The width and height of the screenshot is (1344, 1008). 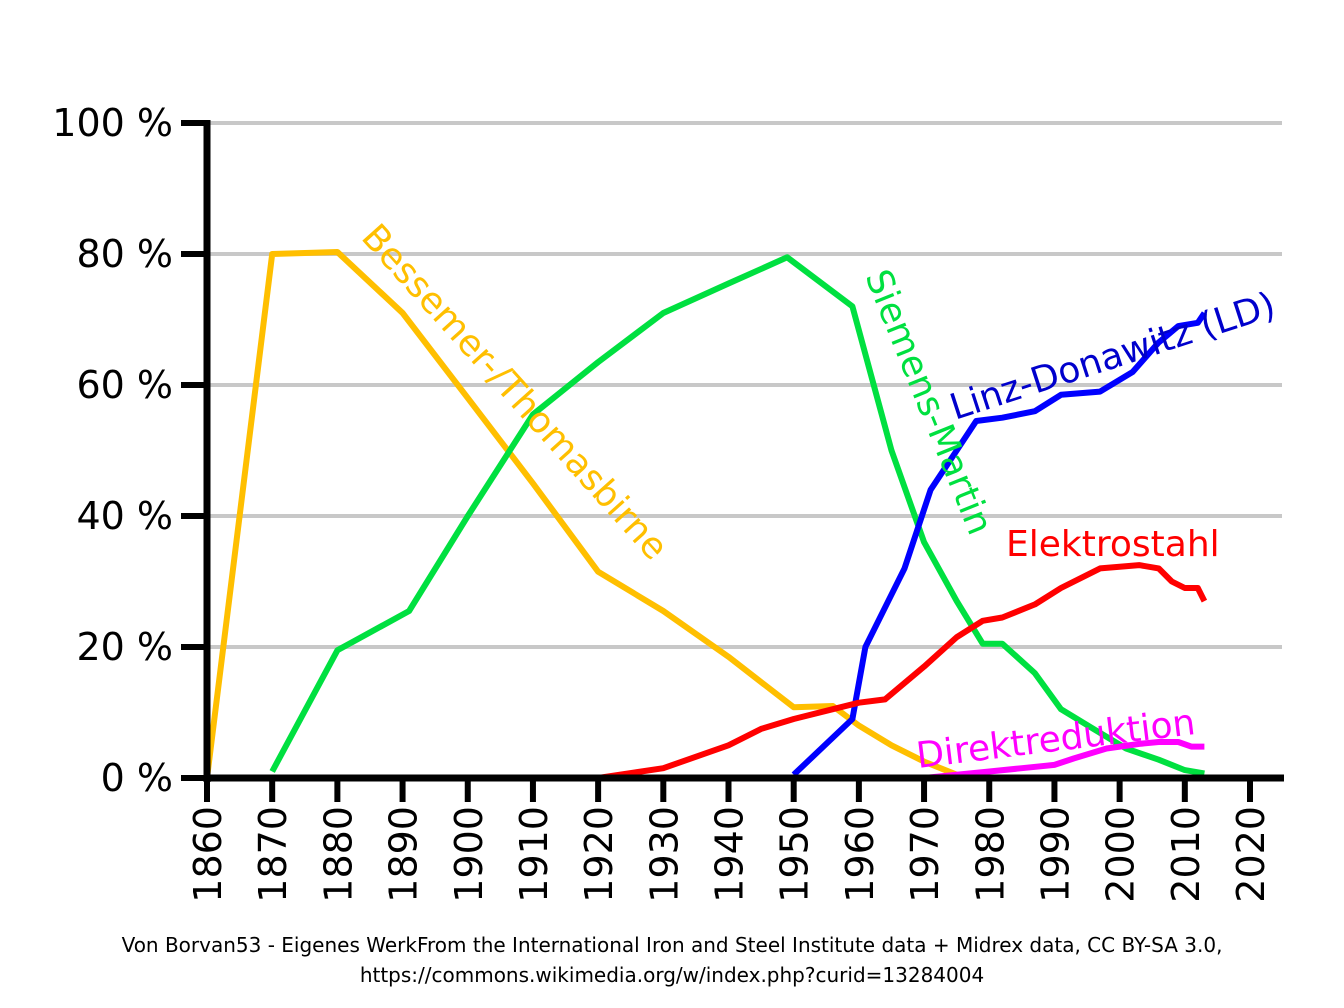 I want to click on x-tick-label: 1980, so click(x=990, y=854).